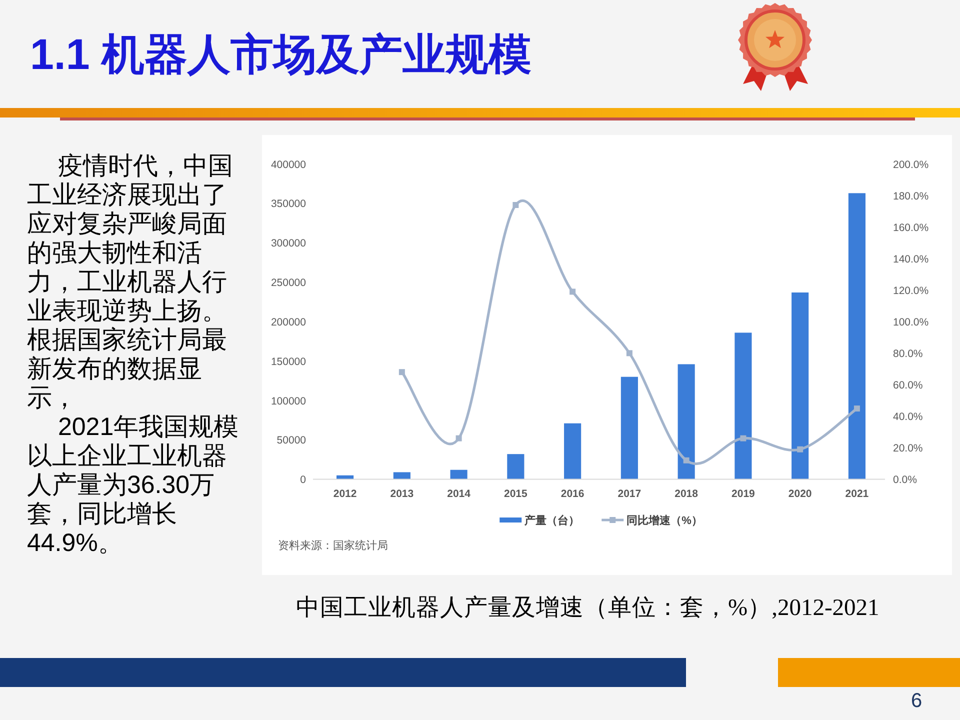  What do you see at coordinates (686, 494) in the screenshot?
I see `xtick: 2018` at bounding box center [686, 494].